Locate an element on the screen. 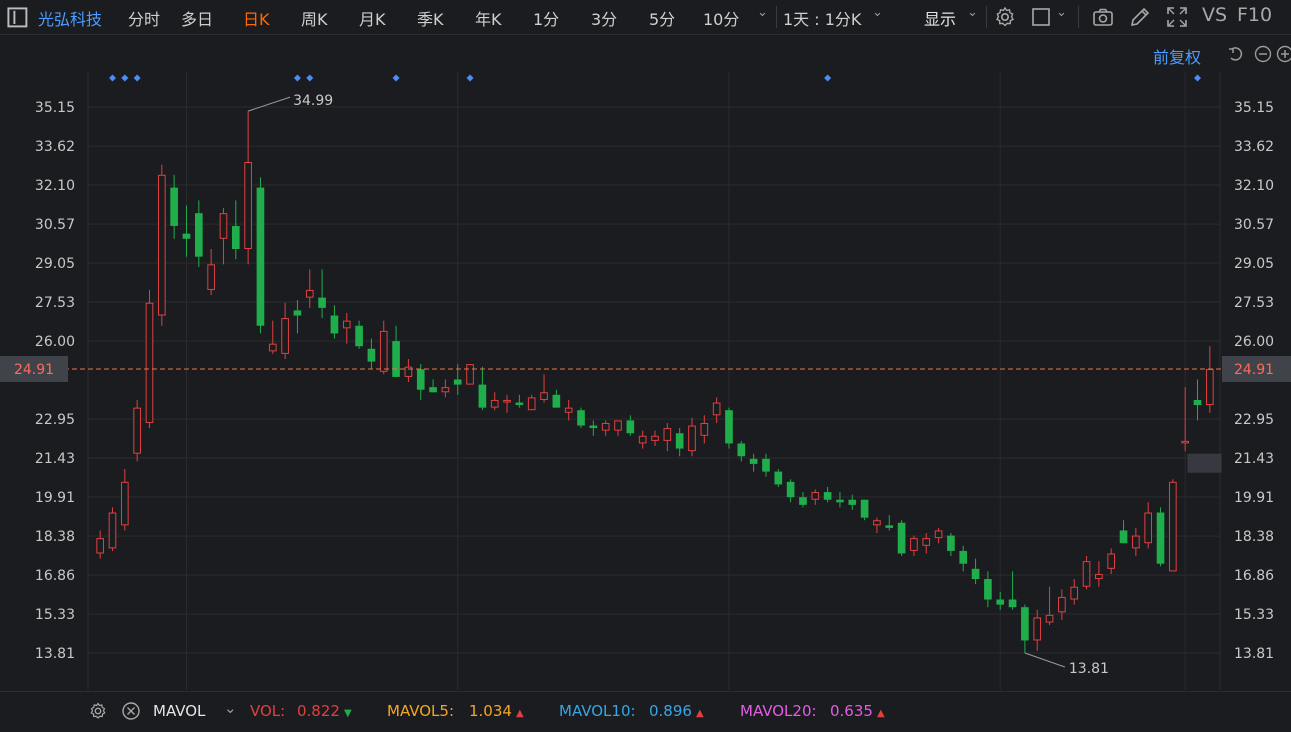  price-tick-label-left: 18.38 is located at coordinates (55, 537).